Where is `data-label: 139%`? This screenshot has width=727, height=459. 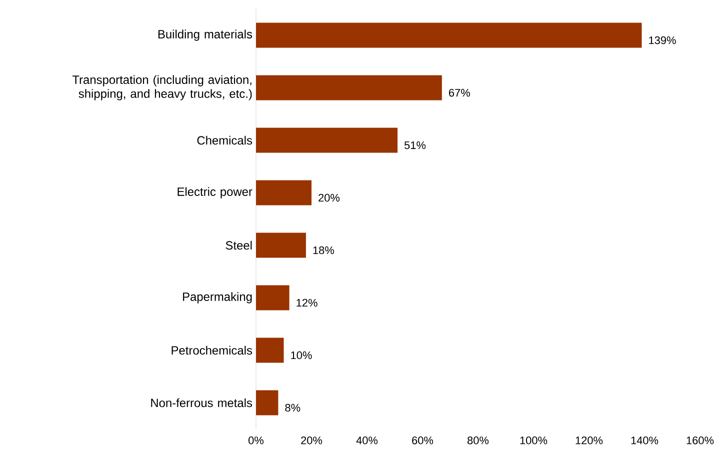
data-label: 139% is located at coordinates (662, 40).